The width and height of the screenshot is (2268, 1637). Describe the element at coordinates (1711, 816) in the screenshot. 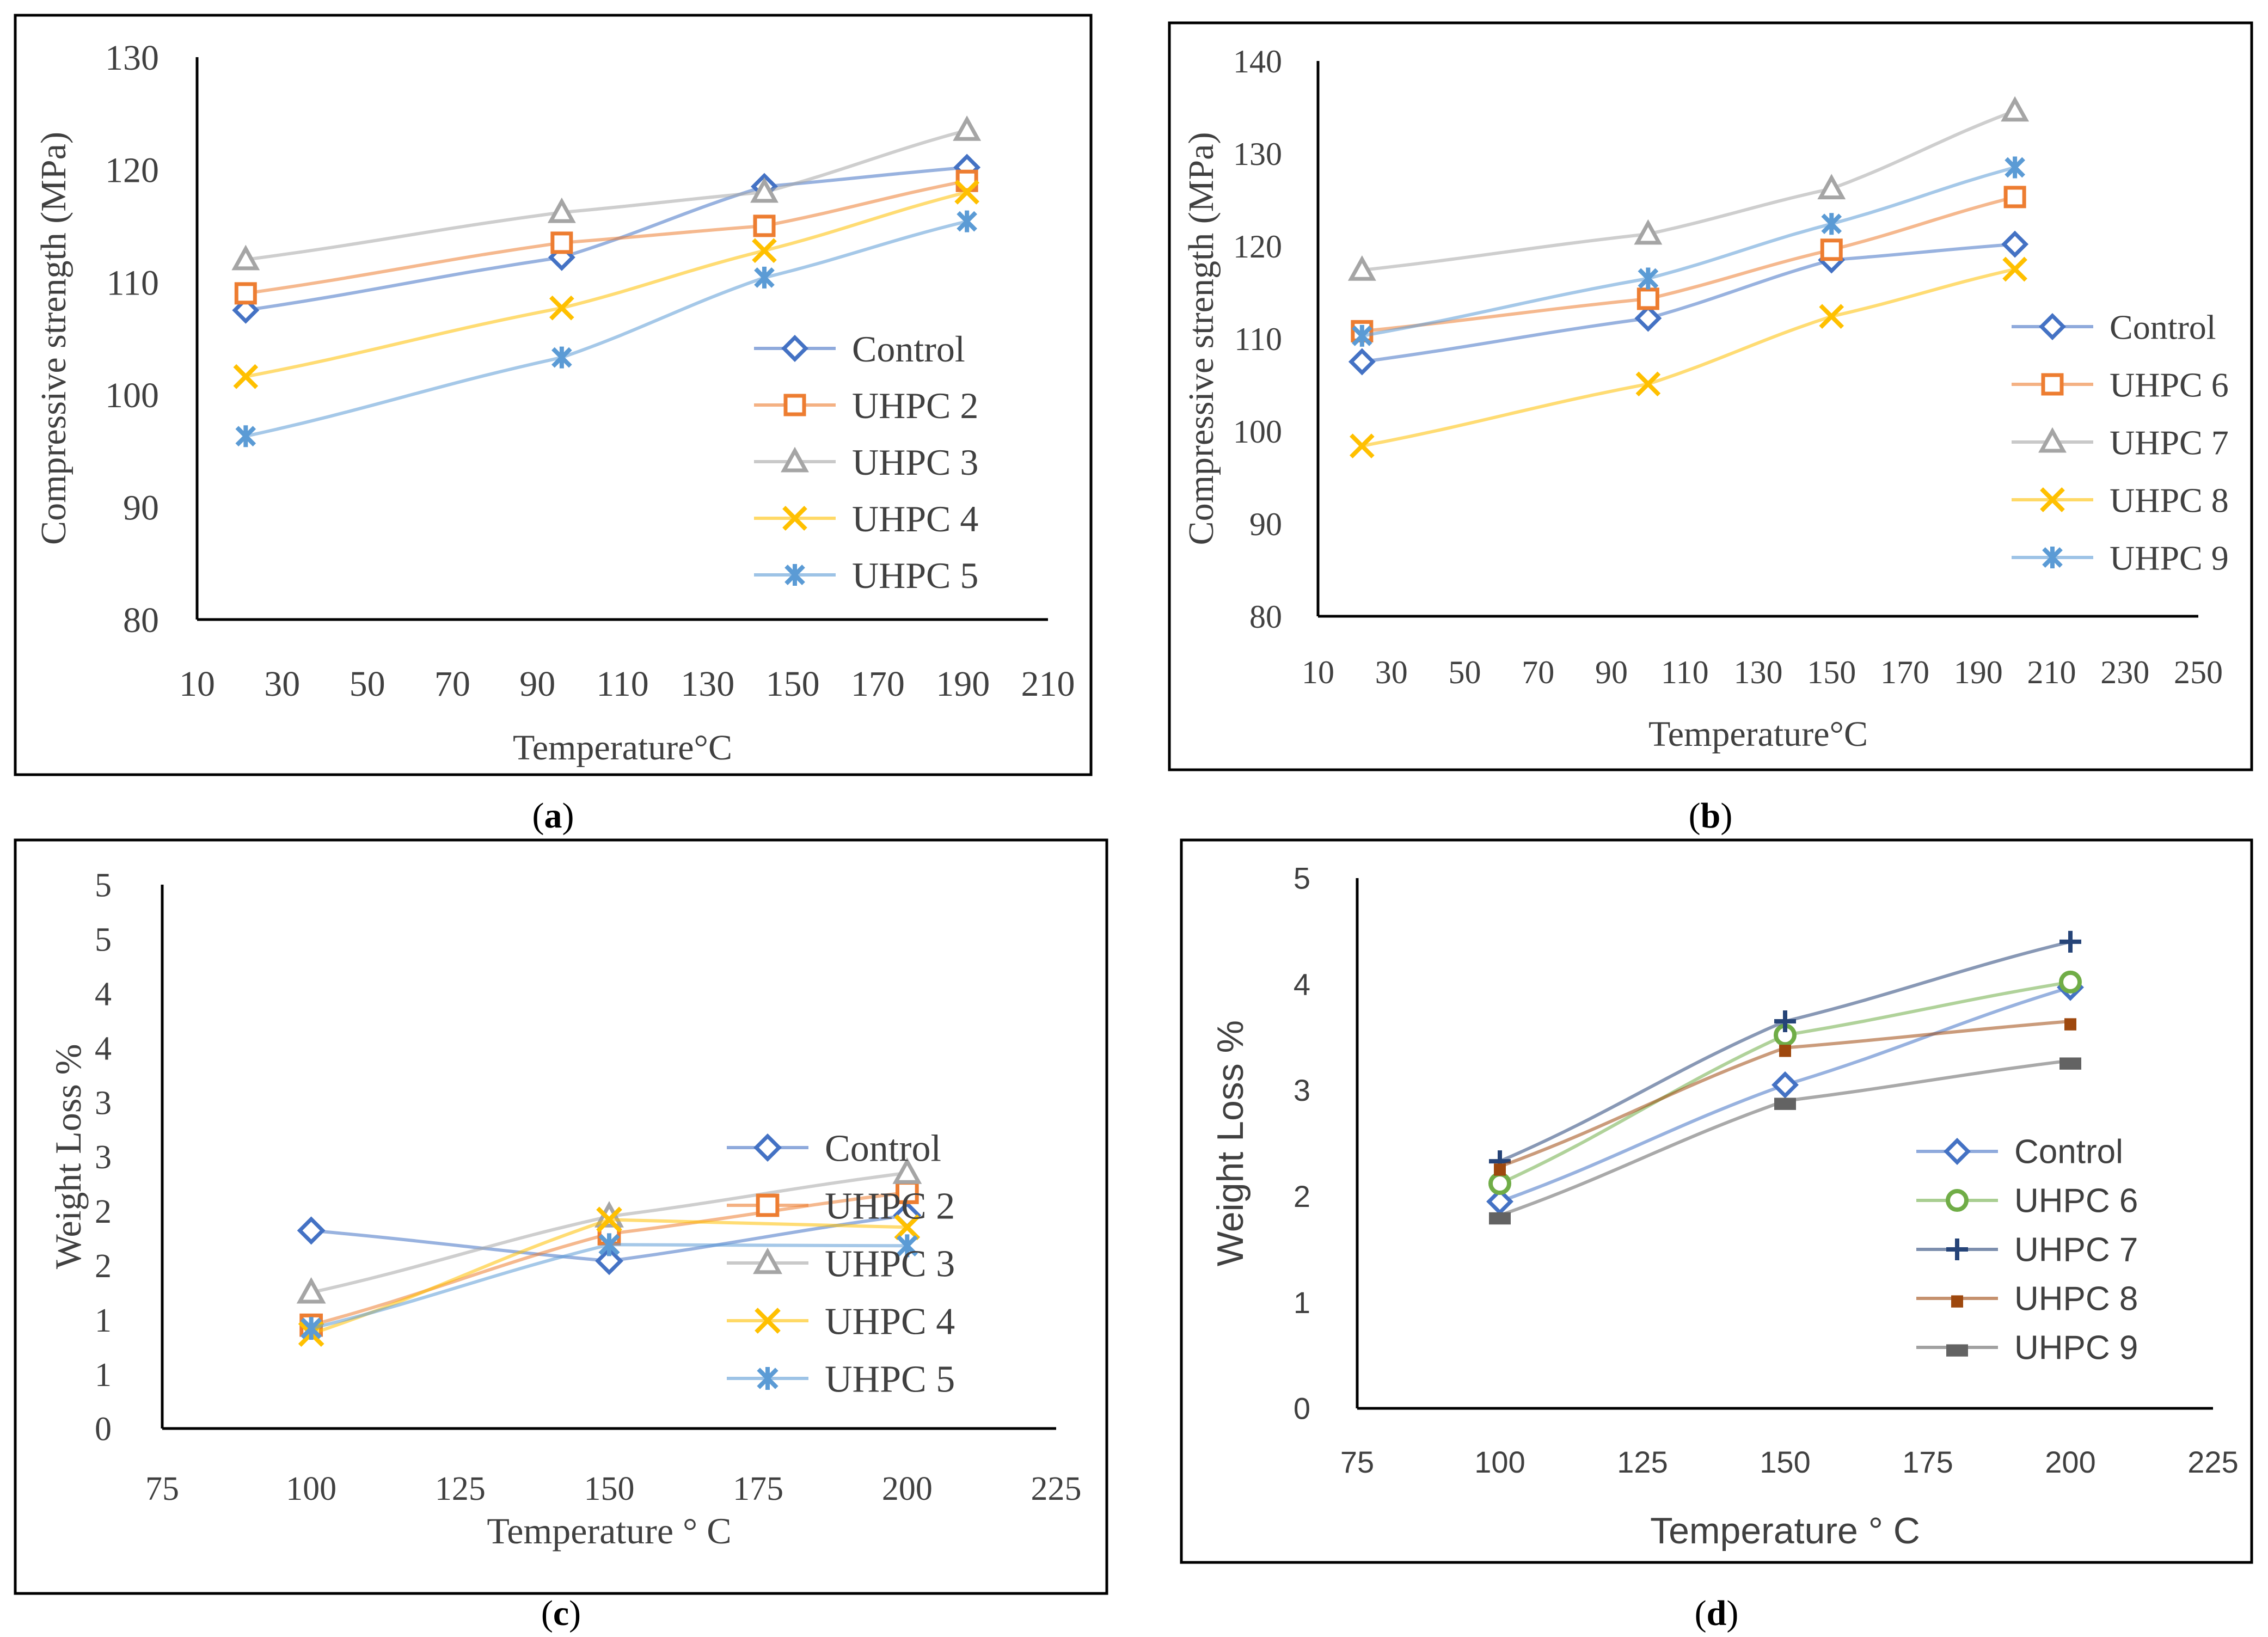

I see `panel-label: (b)` at that location.